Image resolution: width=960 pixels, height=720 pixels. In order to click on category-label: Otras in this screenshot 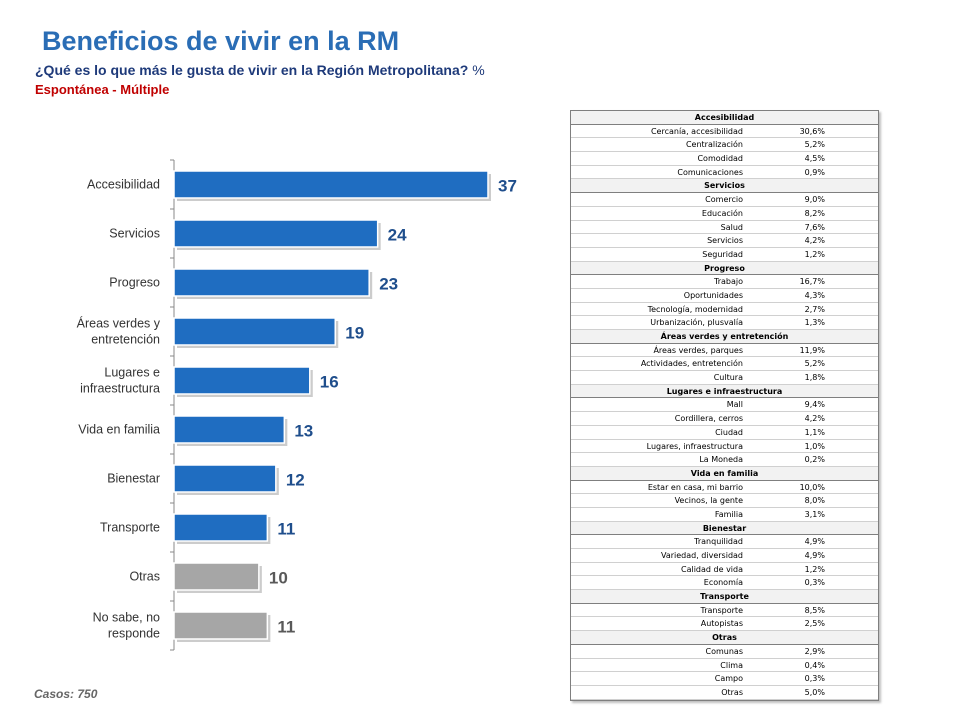, I will do `click(144, 577)`.